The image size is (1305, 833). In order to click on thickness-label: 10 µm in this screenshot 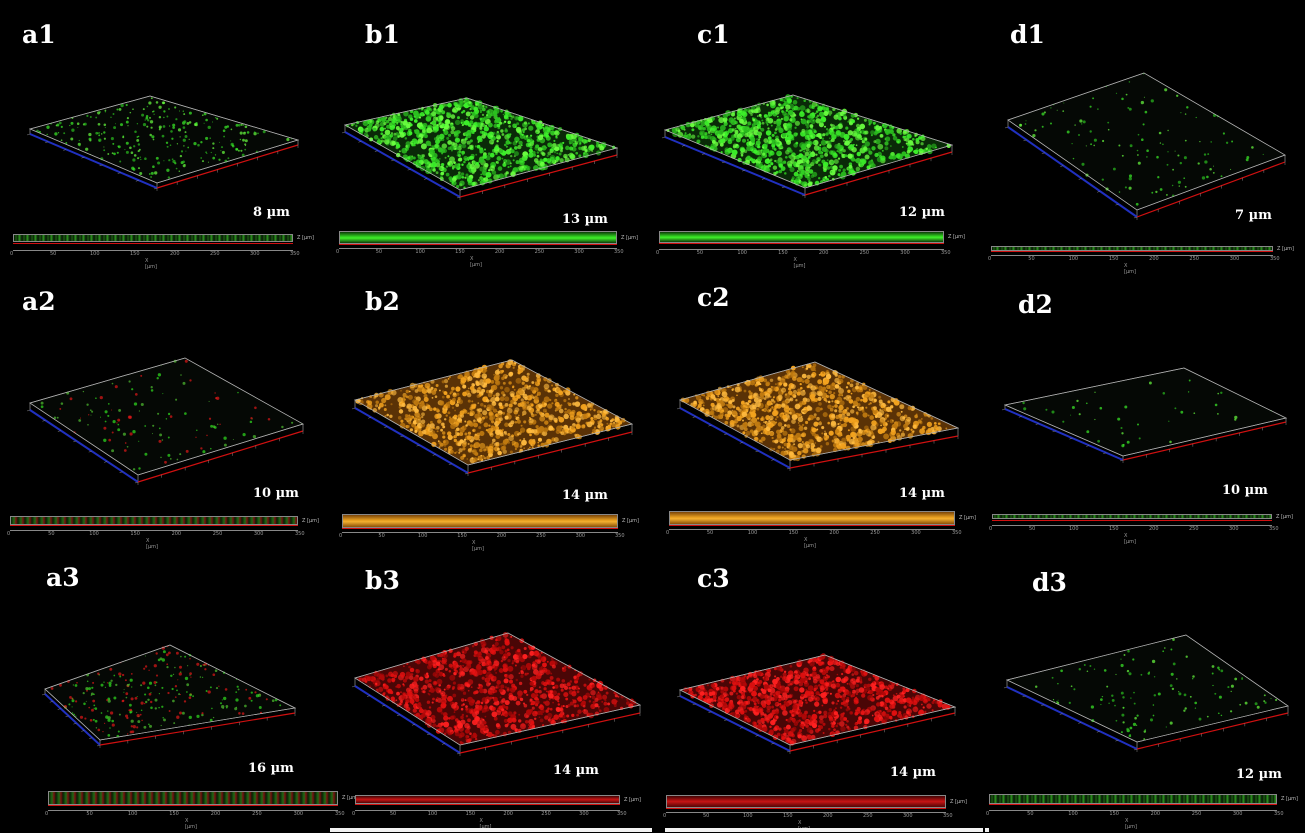, I will do `click(276, 493)`.